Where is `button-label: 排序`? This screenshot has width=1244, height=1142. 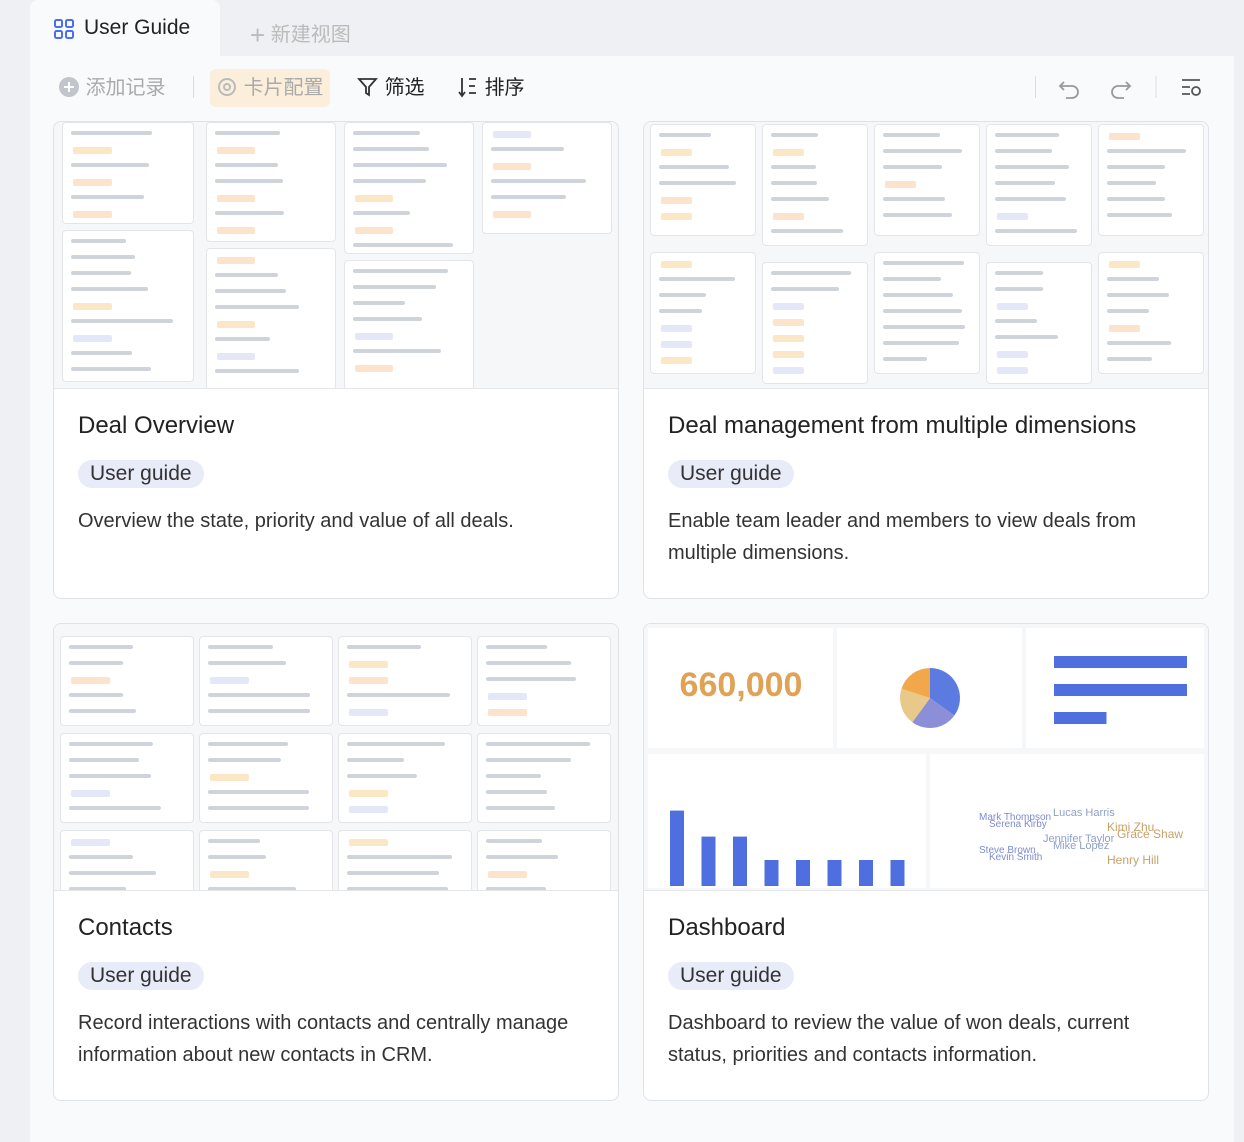
button-label: 排序 is located at coordinates (504, 88).